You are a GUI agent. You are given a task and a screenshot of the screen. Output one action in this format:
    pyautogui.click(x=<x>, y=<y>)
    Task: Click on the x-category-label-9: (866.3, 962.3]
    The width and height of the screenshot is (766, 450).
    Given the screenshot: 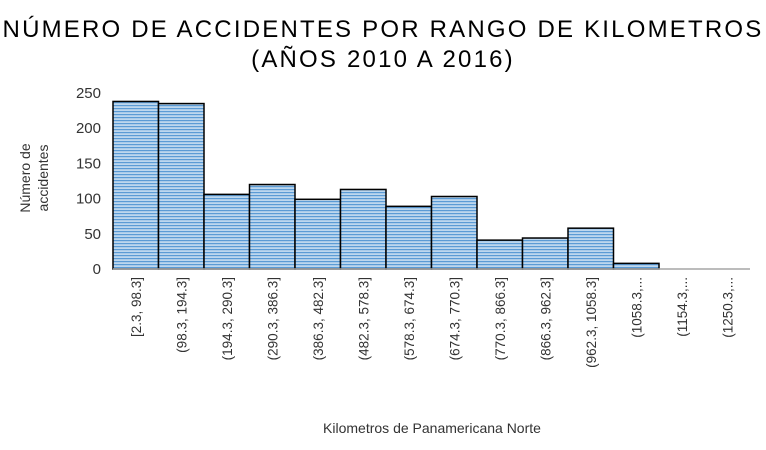 What is the action you would take?
    pyautogui.click(x=545, y=318)
    